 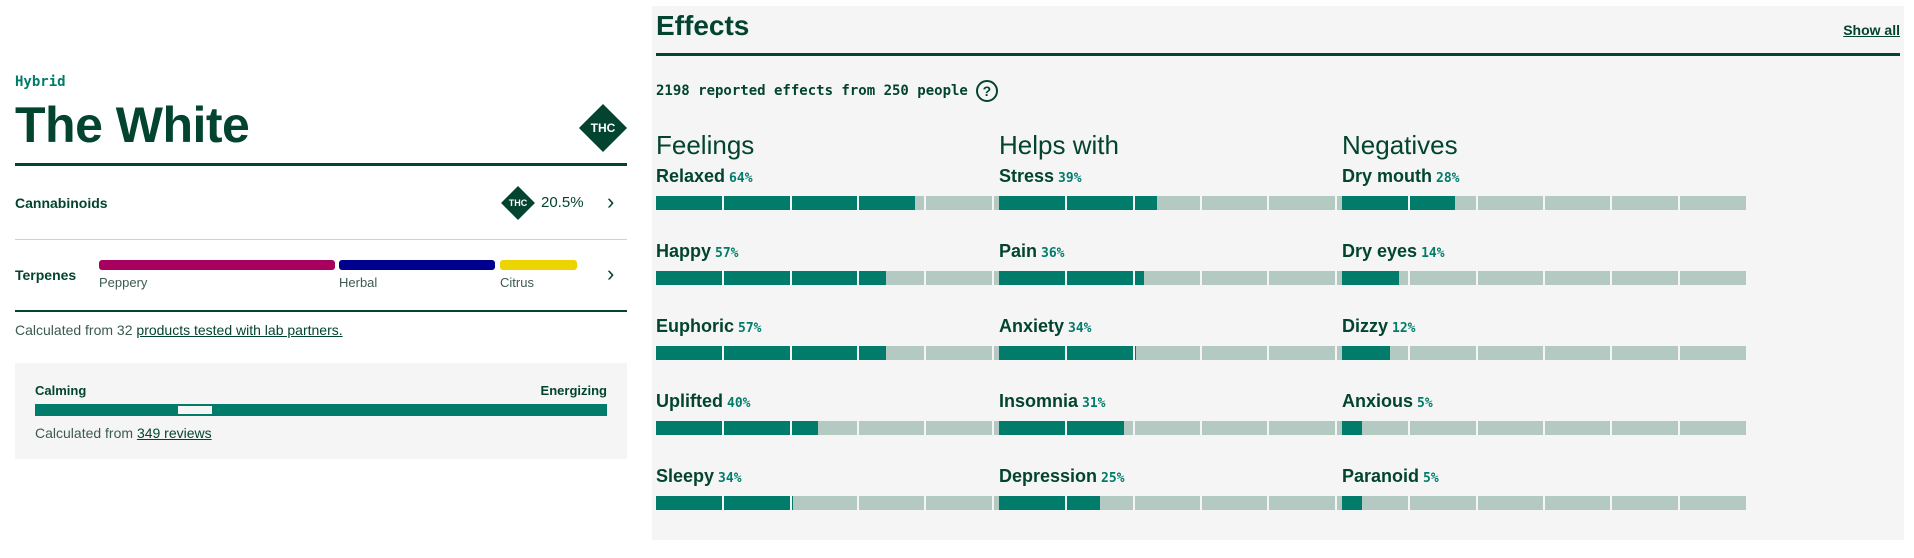 I want to click on terpene-label: Herbal, so click(x=358, y=282).